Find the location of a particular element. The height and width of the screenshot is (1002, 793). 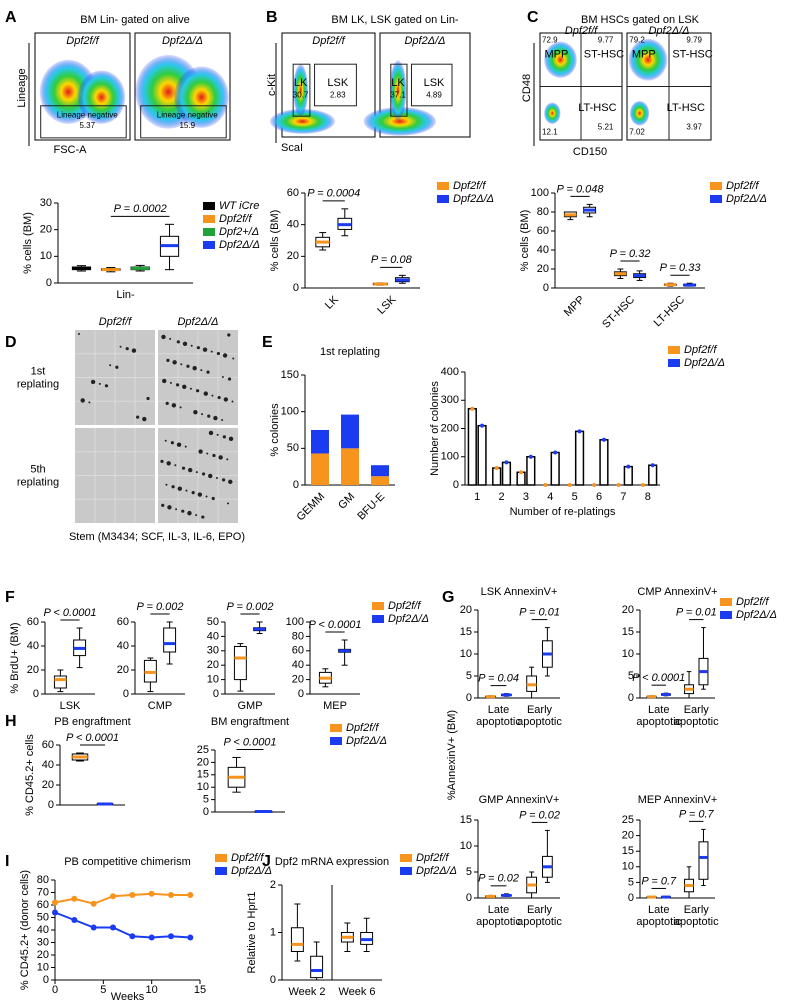

x-tick-label: 15 is located at coordinates (200, 990).